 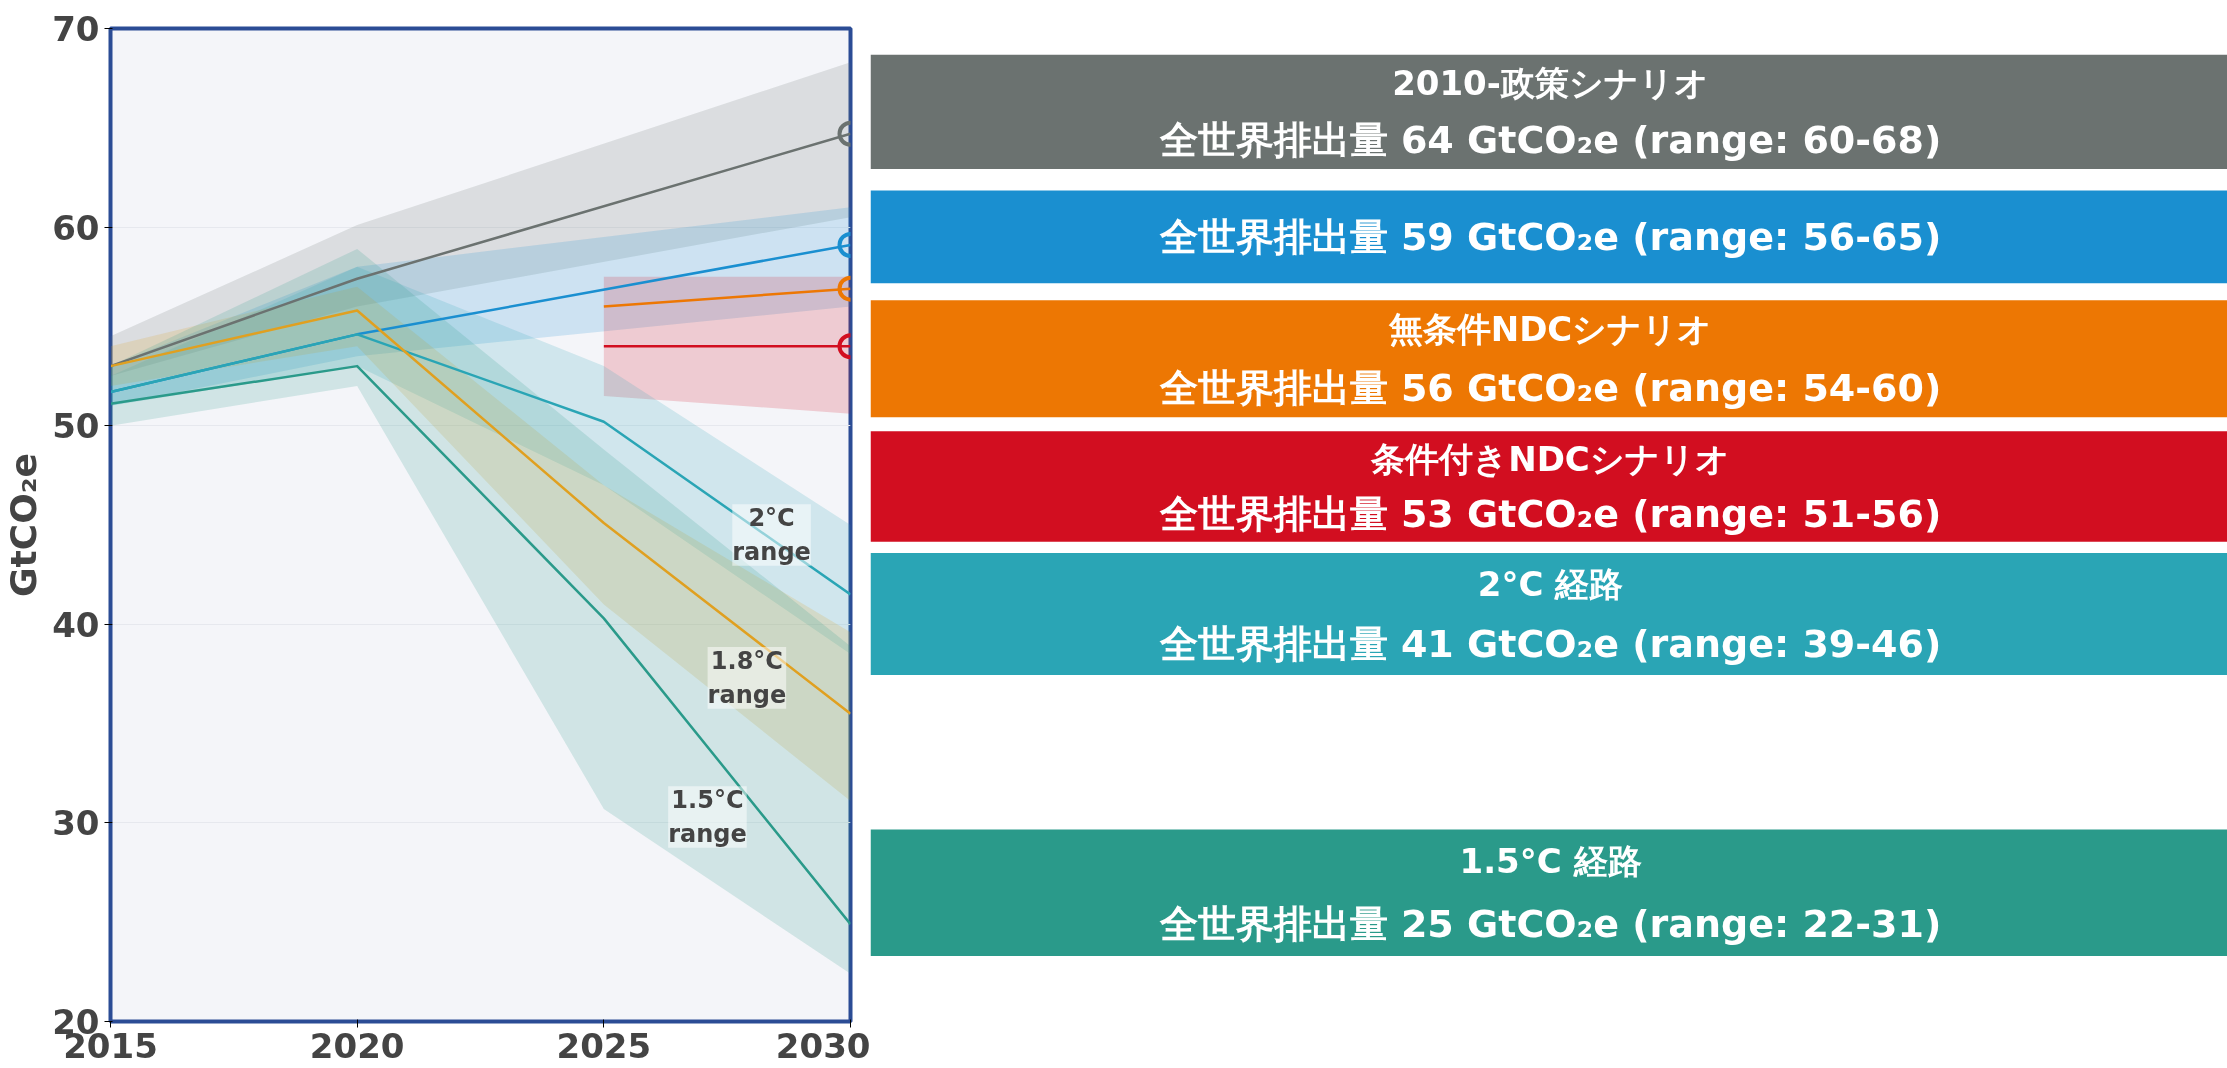 I want to click on text: 2°C 経路, so click(x=1550, y=583).